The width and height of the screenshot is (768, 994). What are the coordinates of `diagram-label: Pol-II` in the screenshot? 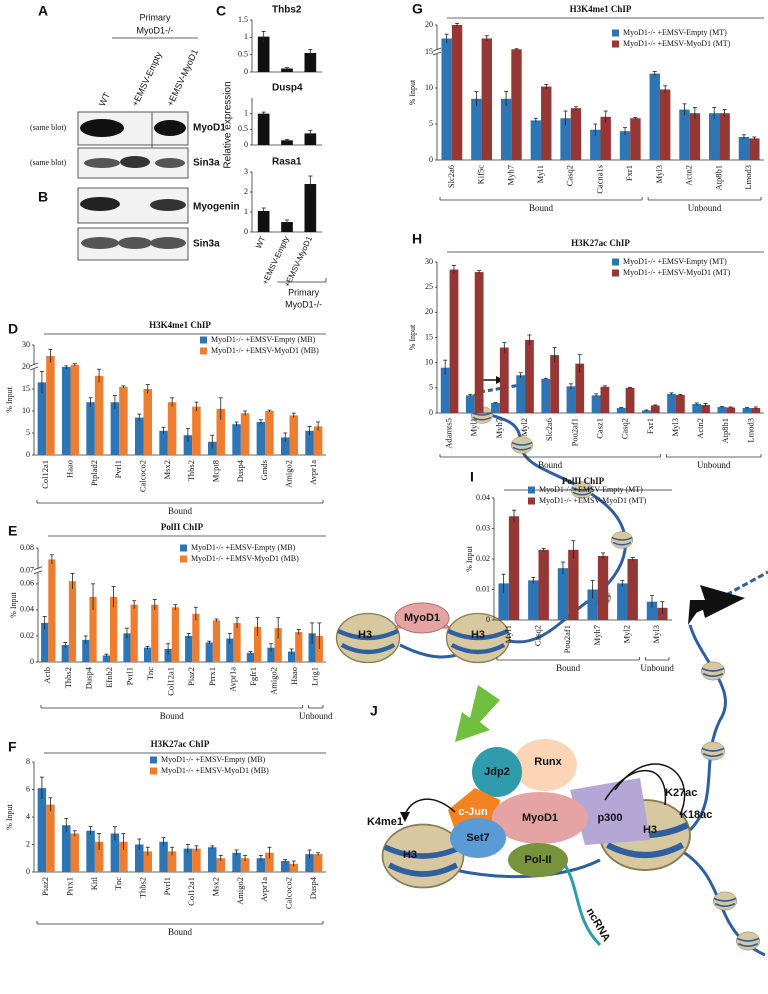 It's located at (538, 860).